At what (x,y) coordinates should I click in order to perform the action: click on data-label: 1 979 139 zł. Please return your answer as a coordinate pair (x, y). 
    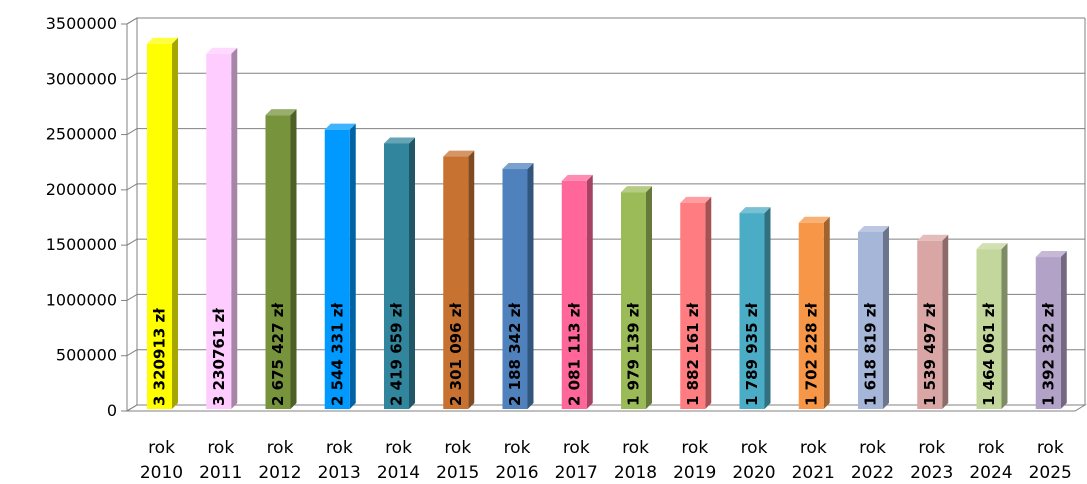
    Looking at the image, I should click on (634, 354).